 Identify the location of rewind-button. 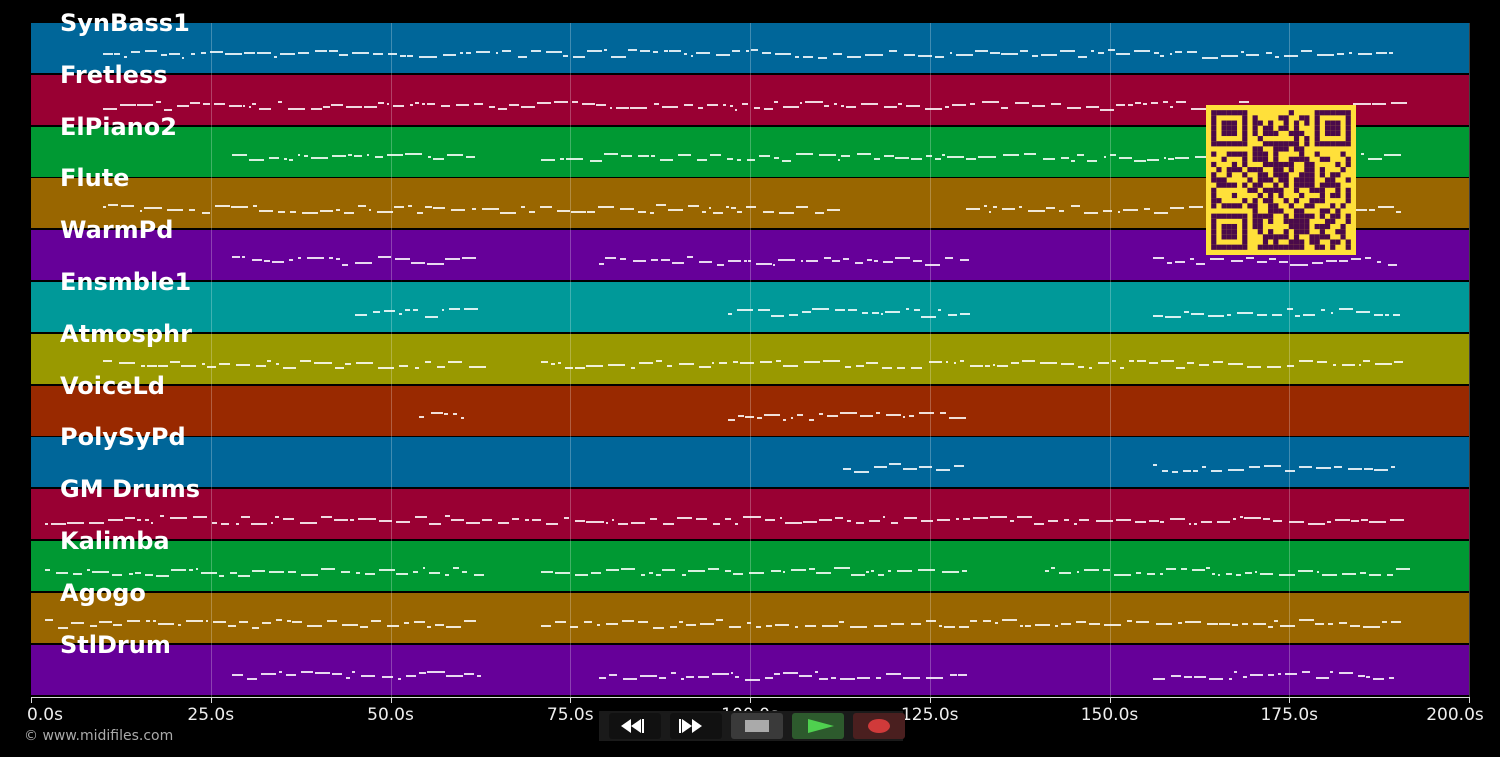
(635, 726).